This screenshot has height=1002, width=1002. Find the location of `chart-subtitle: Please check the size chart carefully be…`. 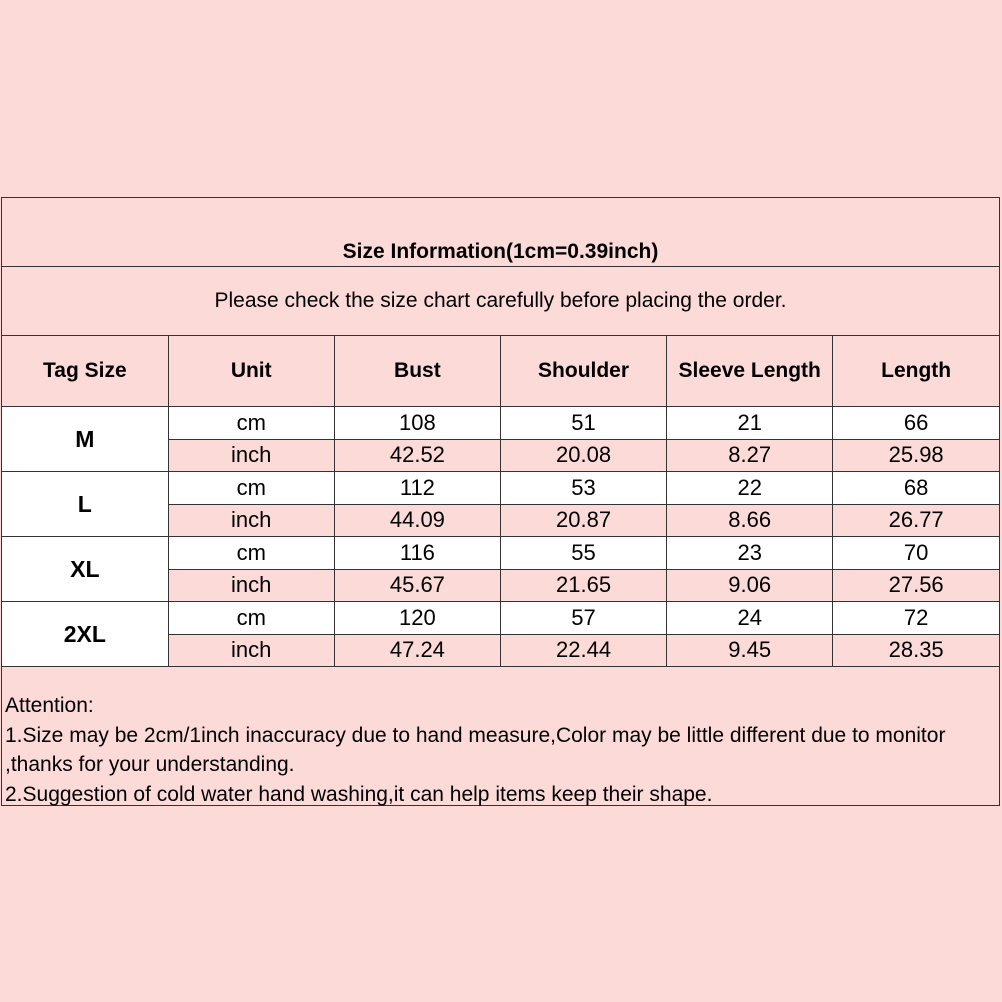

chart-subtitle: Please check the size chart carefully be… is located at coordinates (500, 301).